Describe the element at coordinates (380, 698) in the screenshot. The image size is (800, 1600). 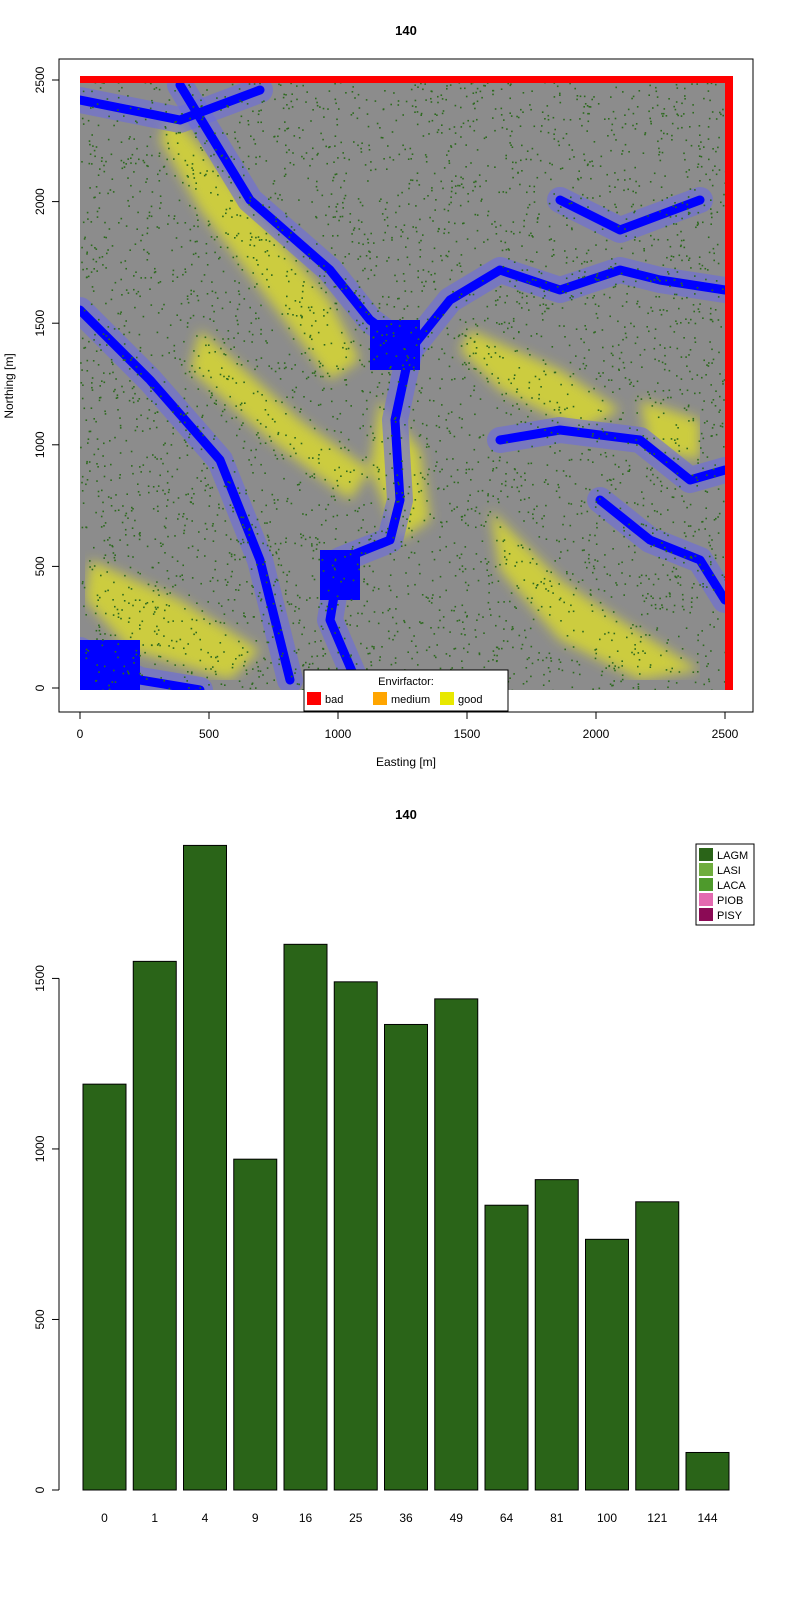
I see `legend-swatch-medium` at that location.